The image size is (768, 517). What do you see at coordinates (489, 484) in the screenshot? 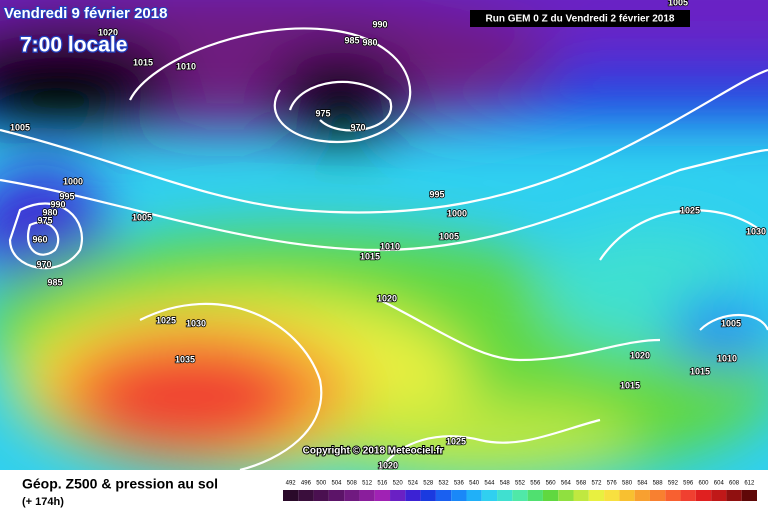
I see `scale-label: 544` at bounding box center [489, 484].